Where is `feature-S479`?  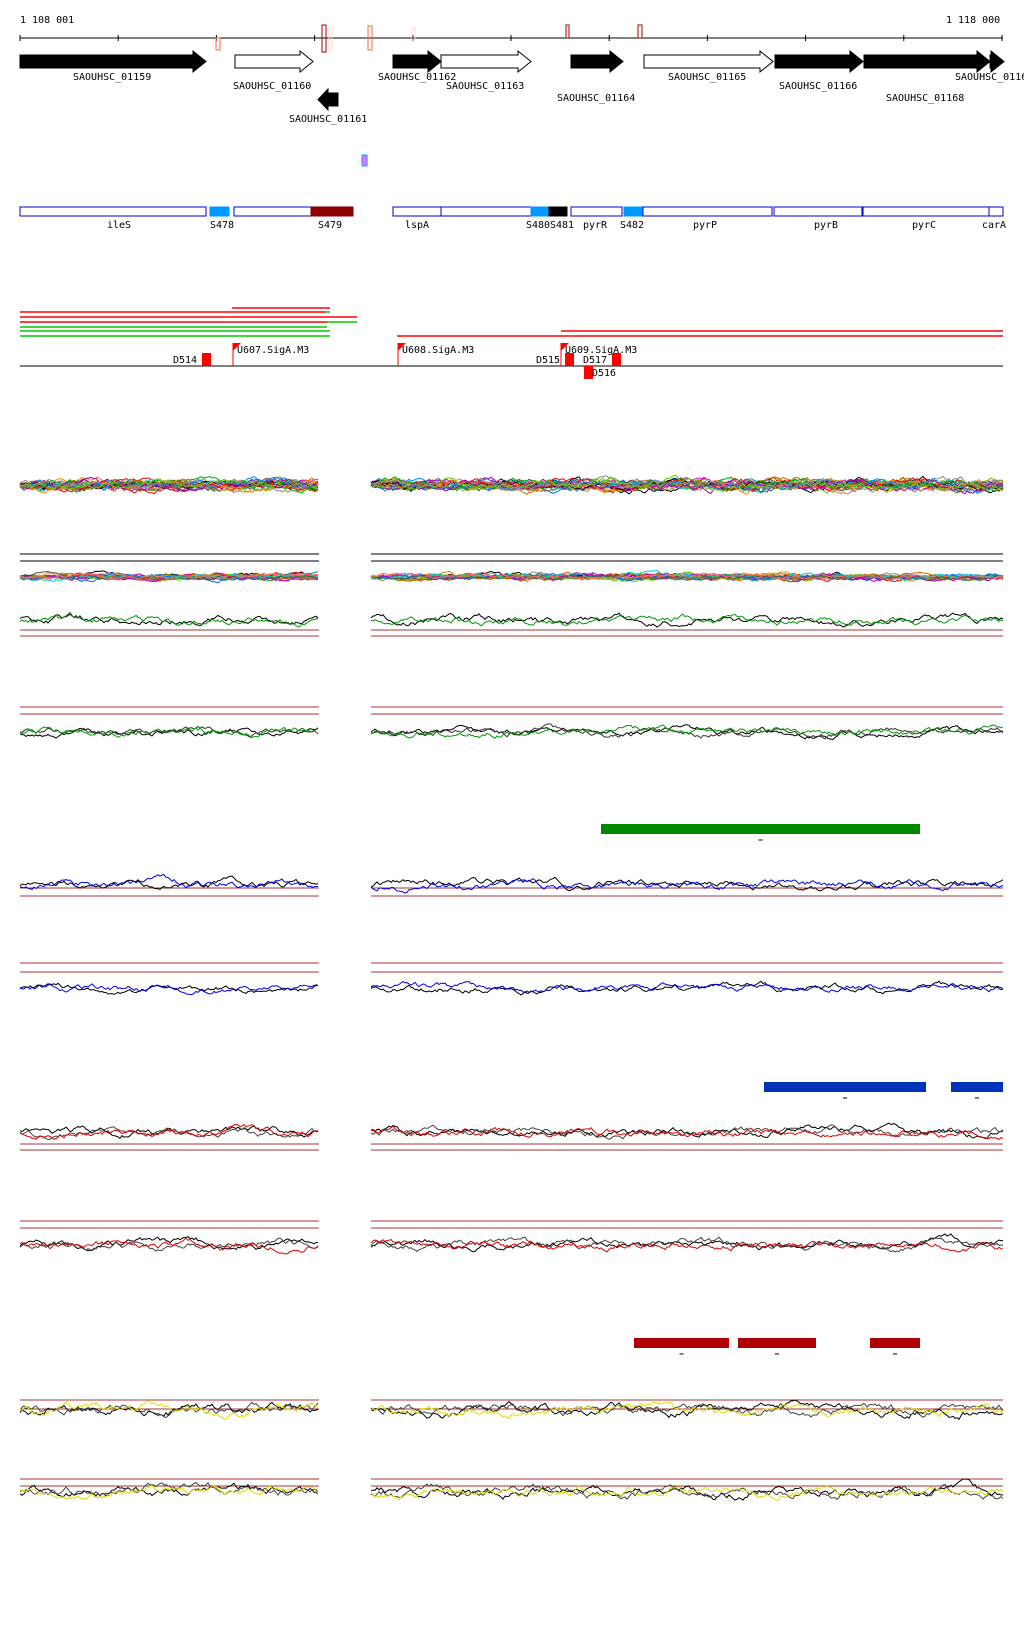
feature-S479 is located at coordinates (332, 211).